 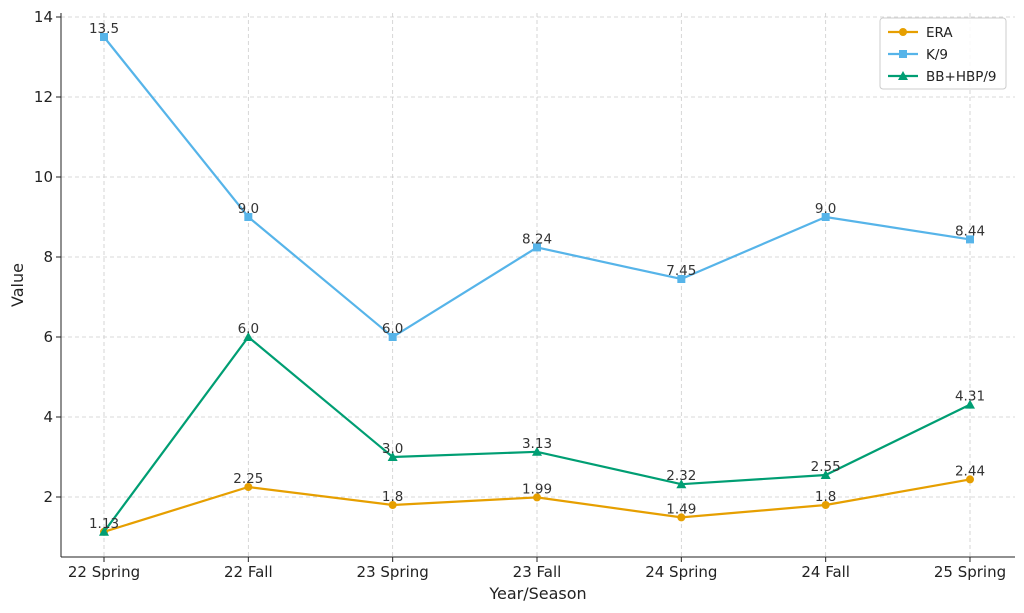 I want to click on data-label: 1.49, so click(x=681, y=509).